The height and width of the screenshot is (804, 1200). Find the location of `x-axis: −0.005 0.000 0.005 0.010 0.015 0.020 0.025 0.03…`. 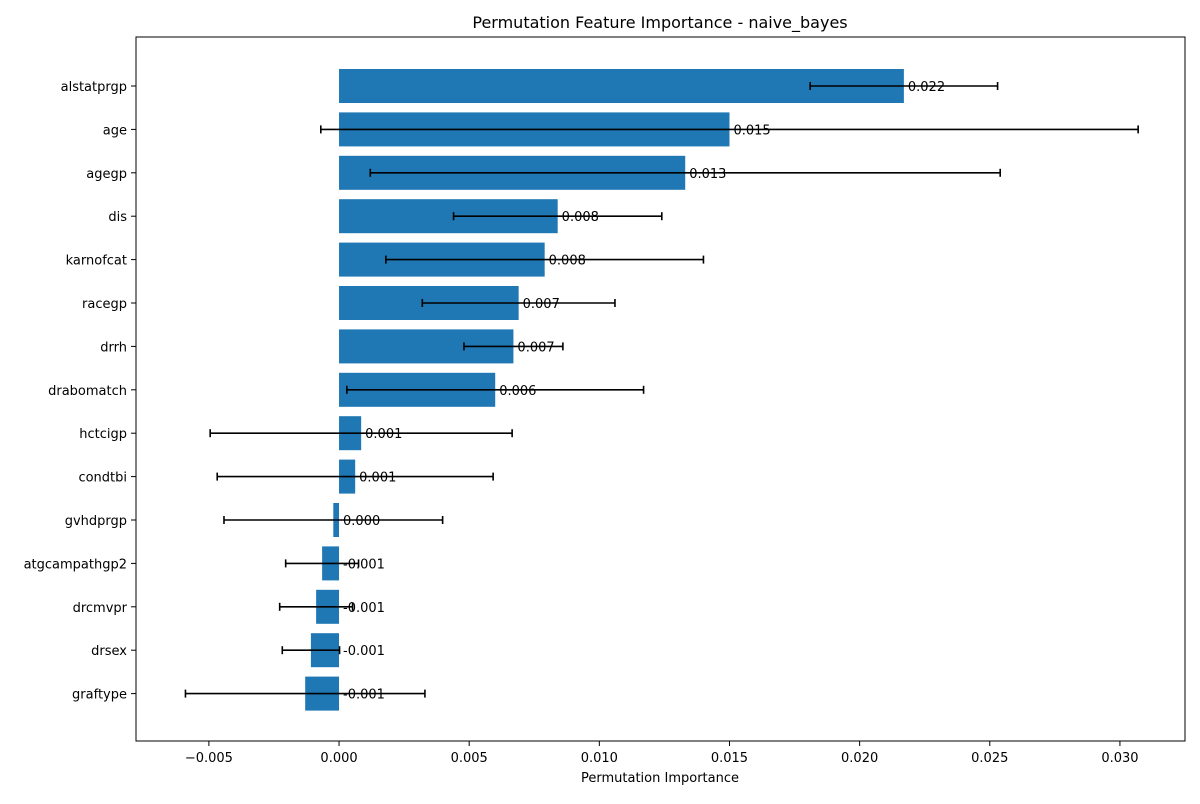

x-axis: −0.005 0.000 0.005 0.010 0.015 0.020 0.025 0.03… is located at coordinates (662, 753).